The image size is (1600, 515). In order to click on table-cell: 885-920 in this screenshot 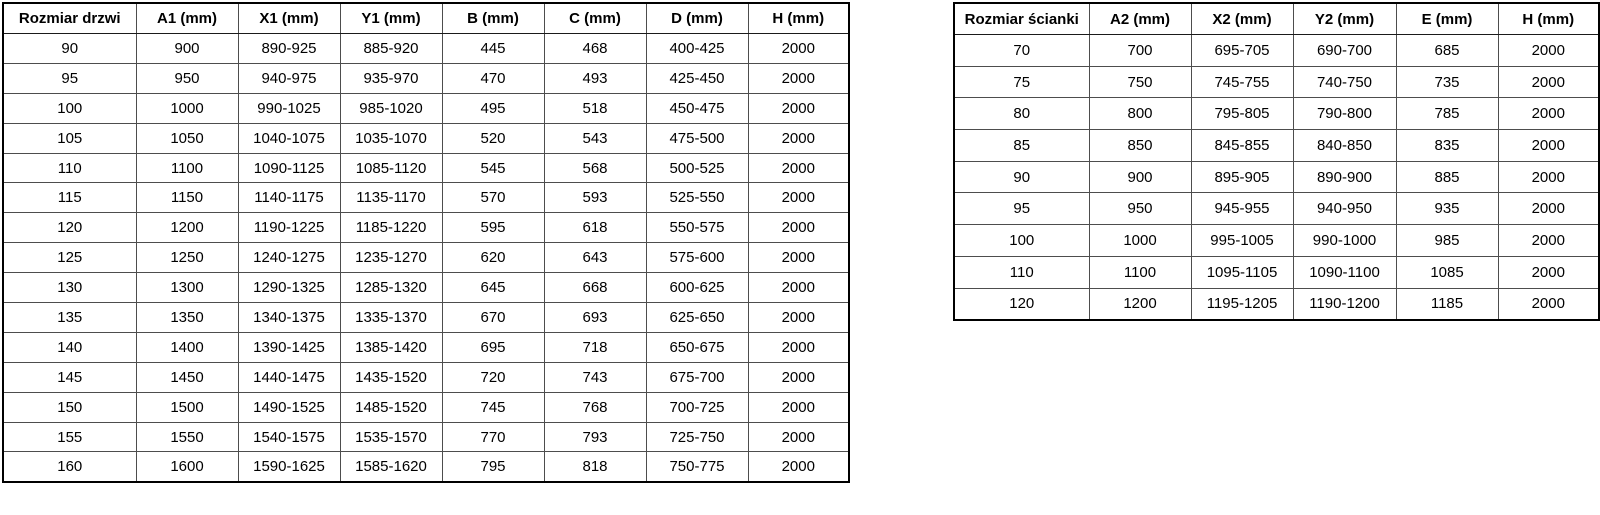, I will do `click(391, 48)`.